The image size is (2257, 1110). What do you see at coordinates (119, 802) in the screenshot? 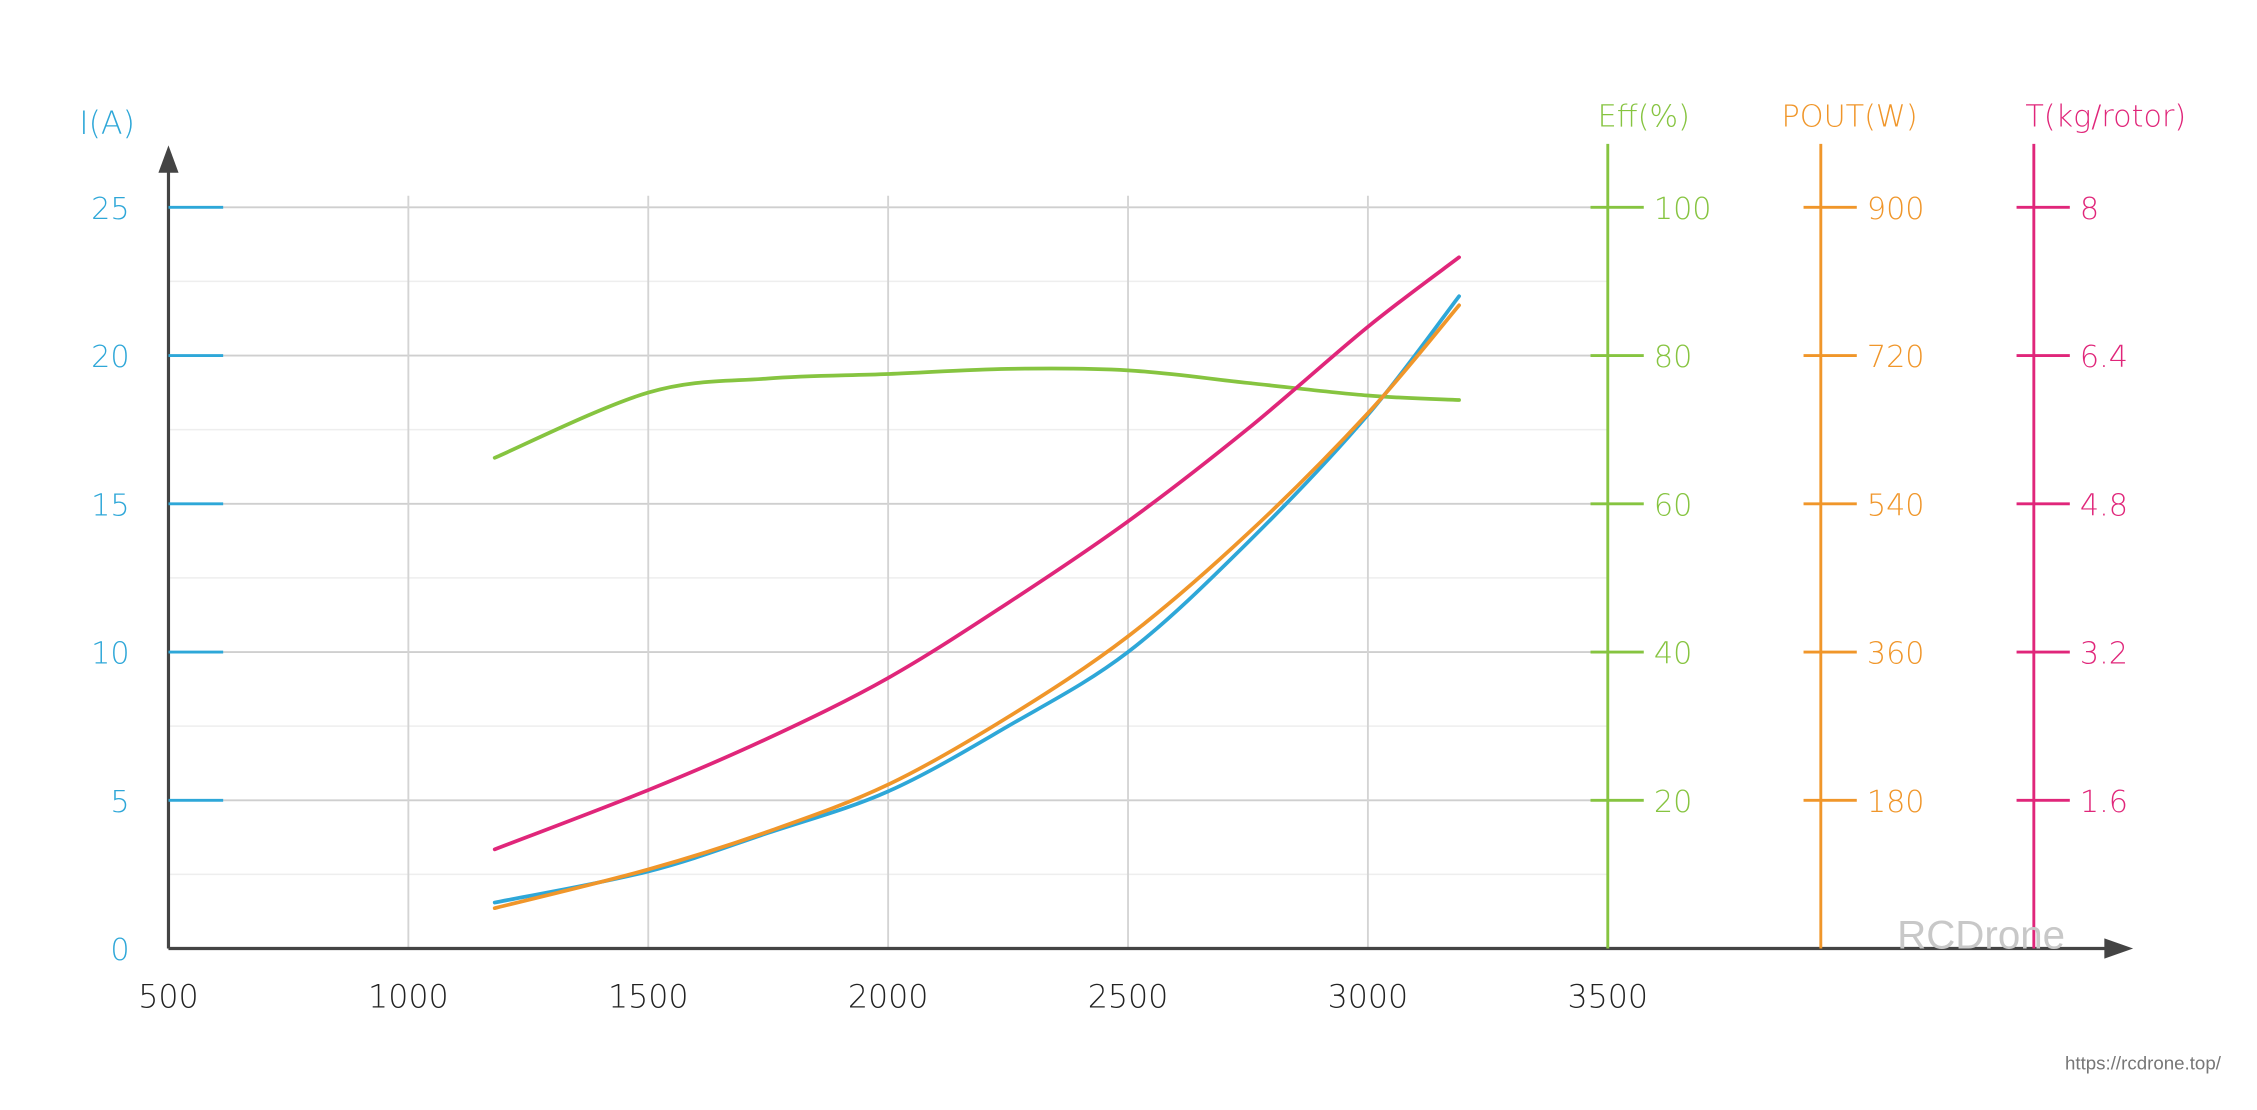
I see `y-tick-label: 5` at bounding box center [119, 802].